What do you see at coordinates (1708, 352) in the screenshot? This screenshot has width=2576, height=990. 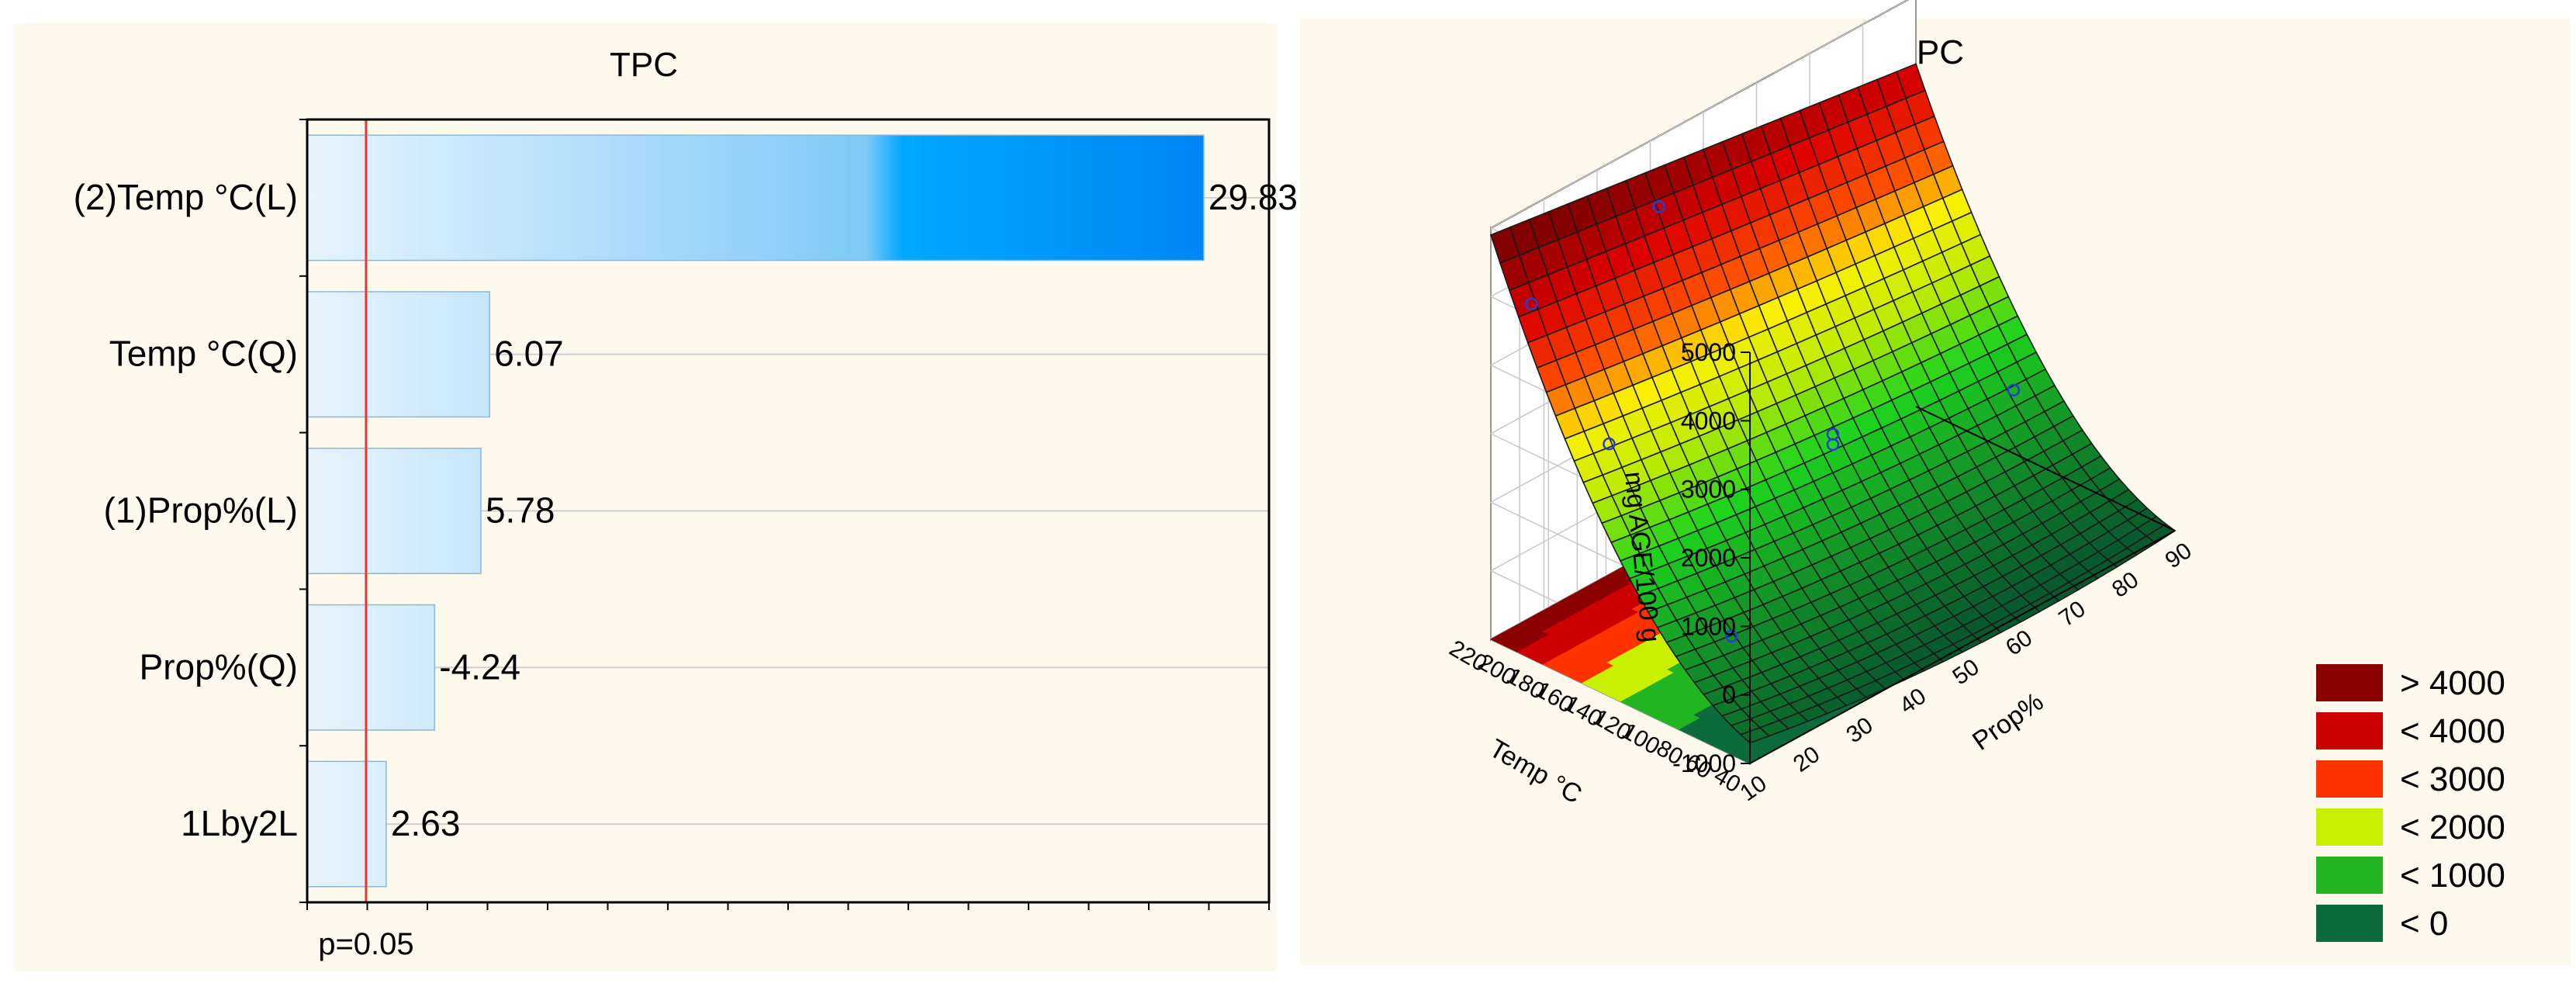 I see `z-tick-label: 5000` at bounding box center [1708, 352].